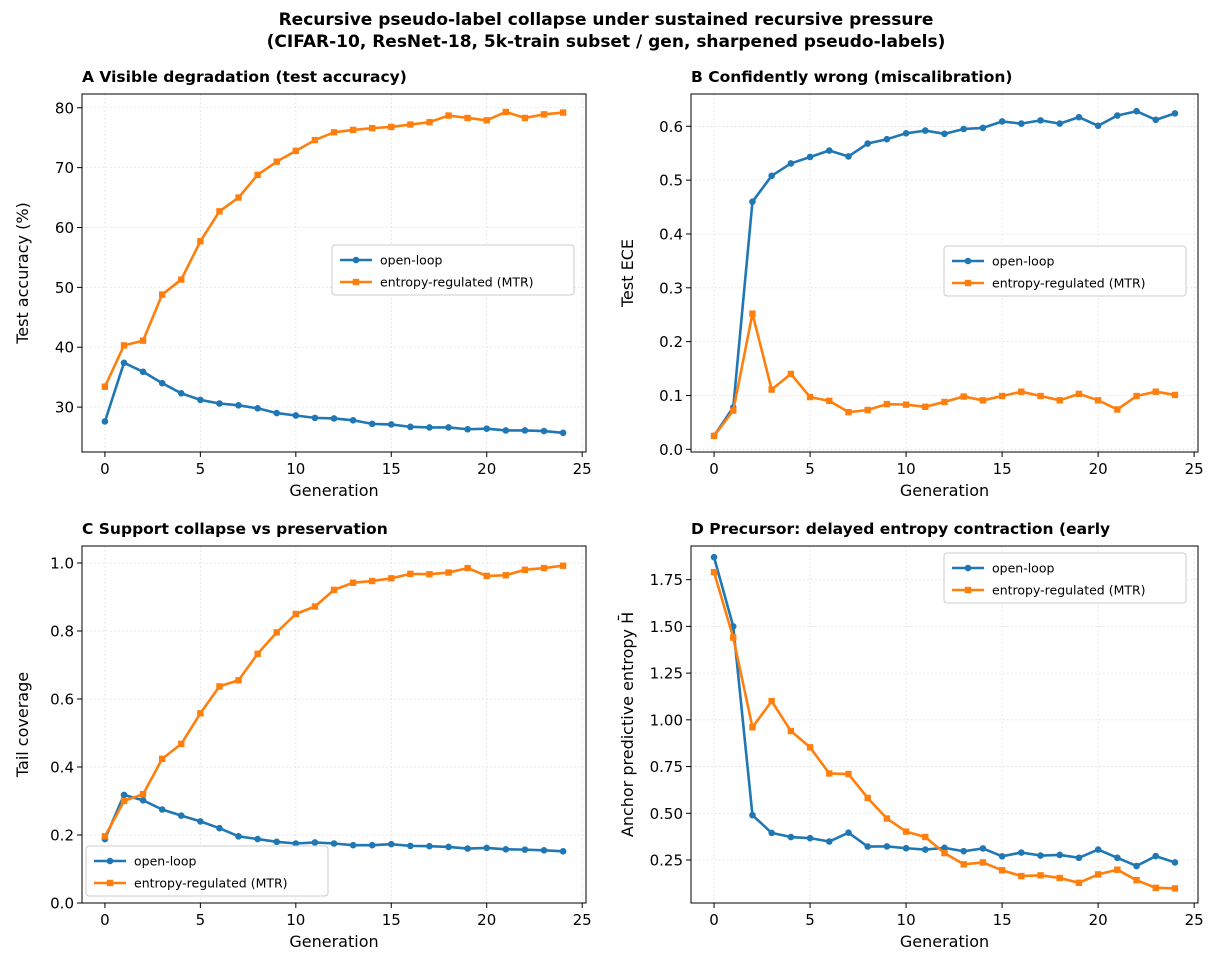 This screenshot has width=1212, height=959. I want to click on y-tick-label: 30, so click(64, 408).